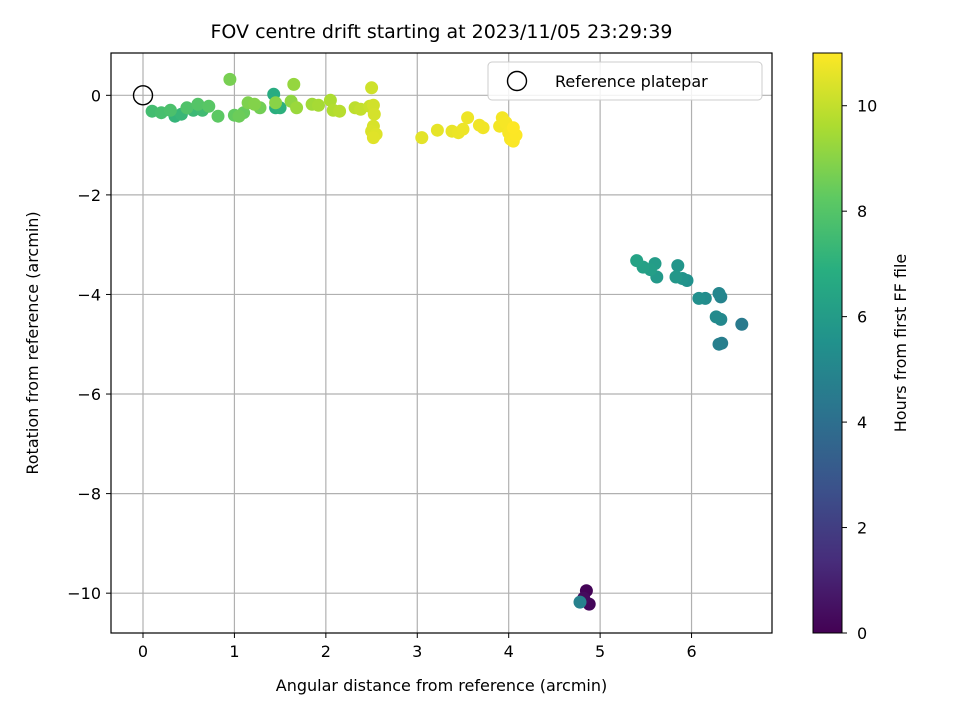  Describe the element at coordinates (89, 494) in the screenshot. I see `y-tick-label: −8` at that location.